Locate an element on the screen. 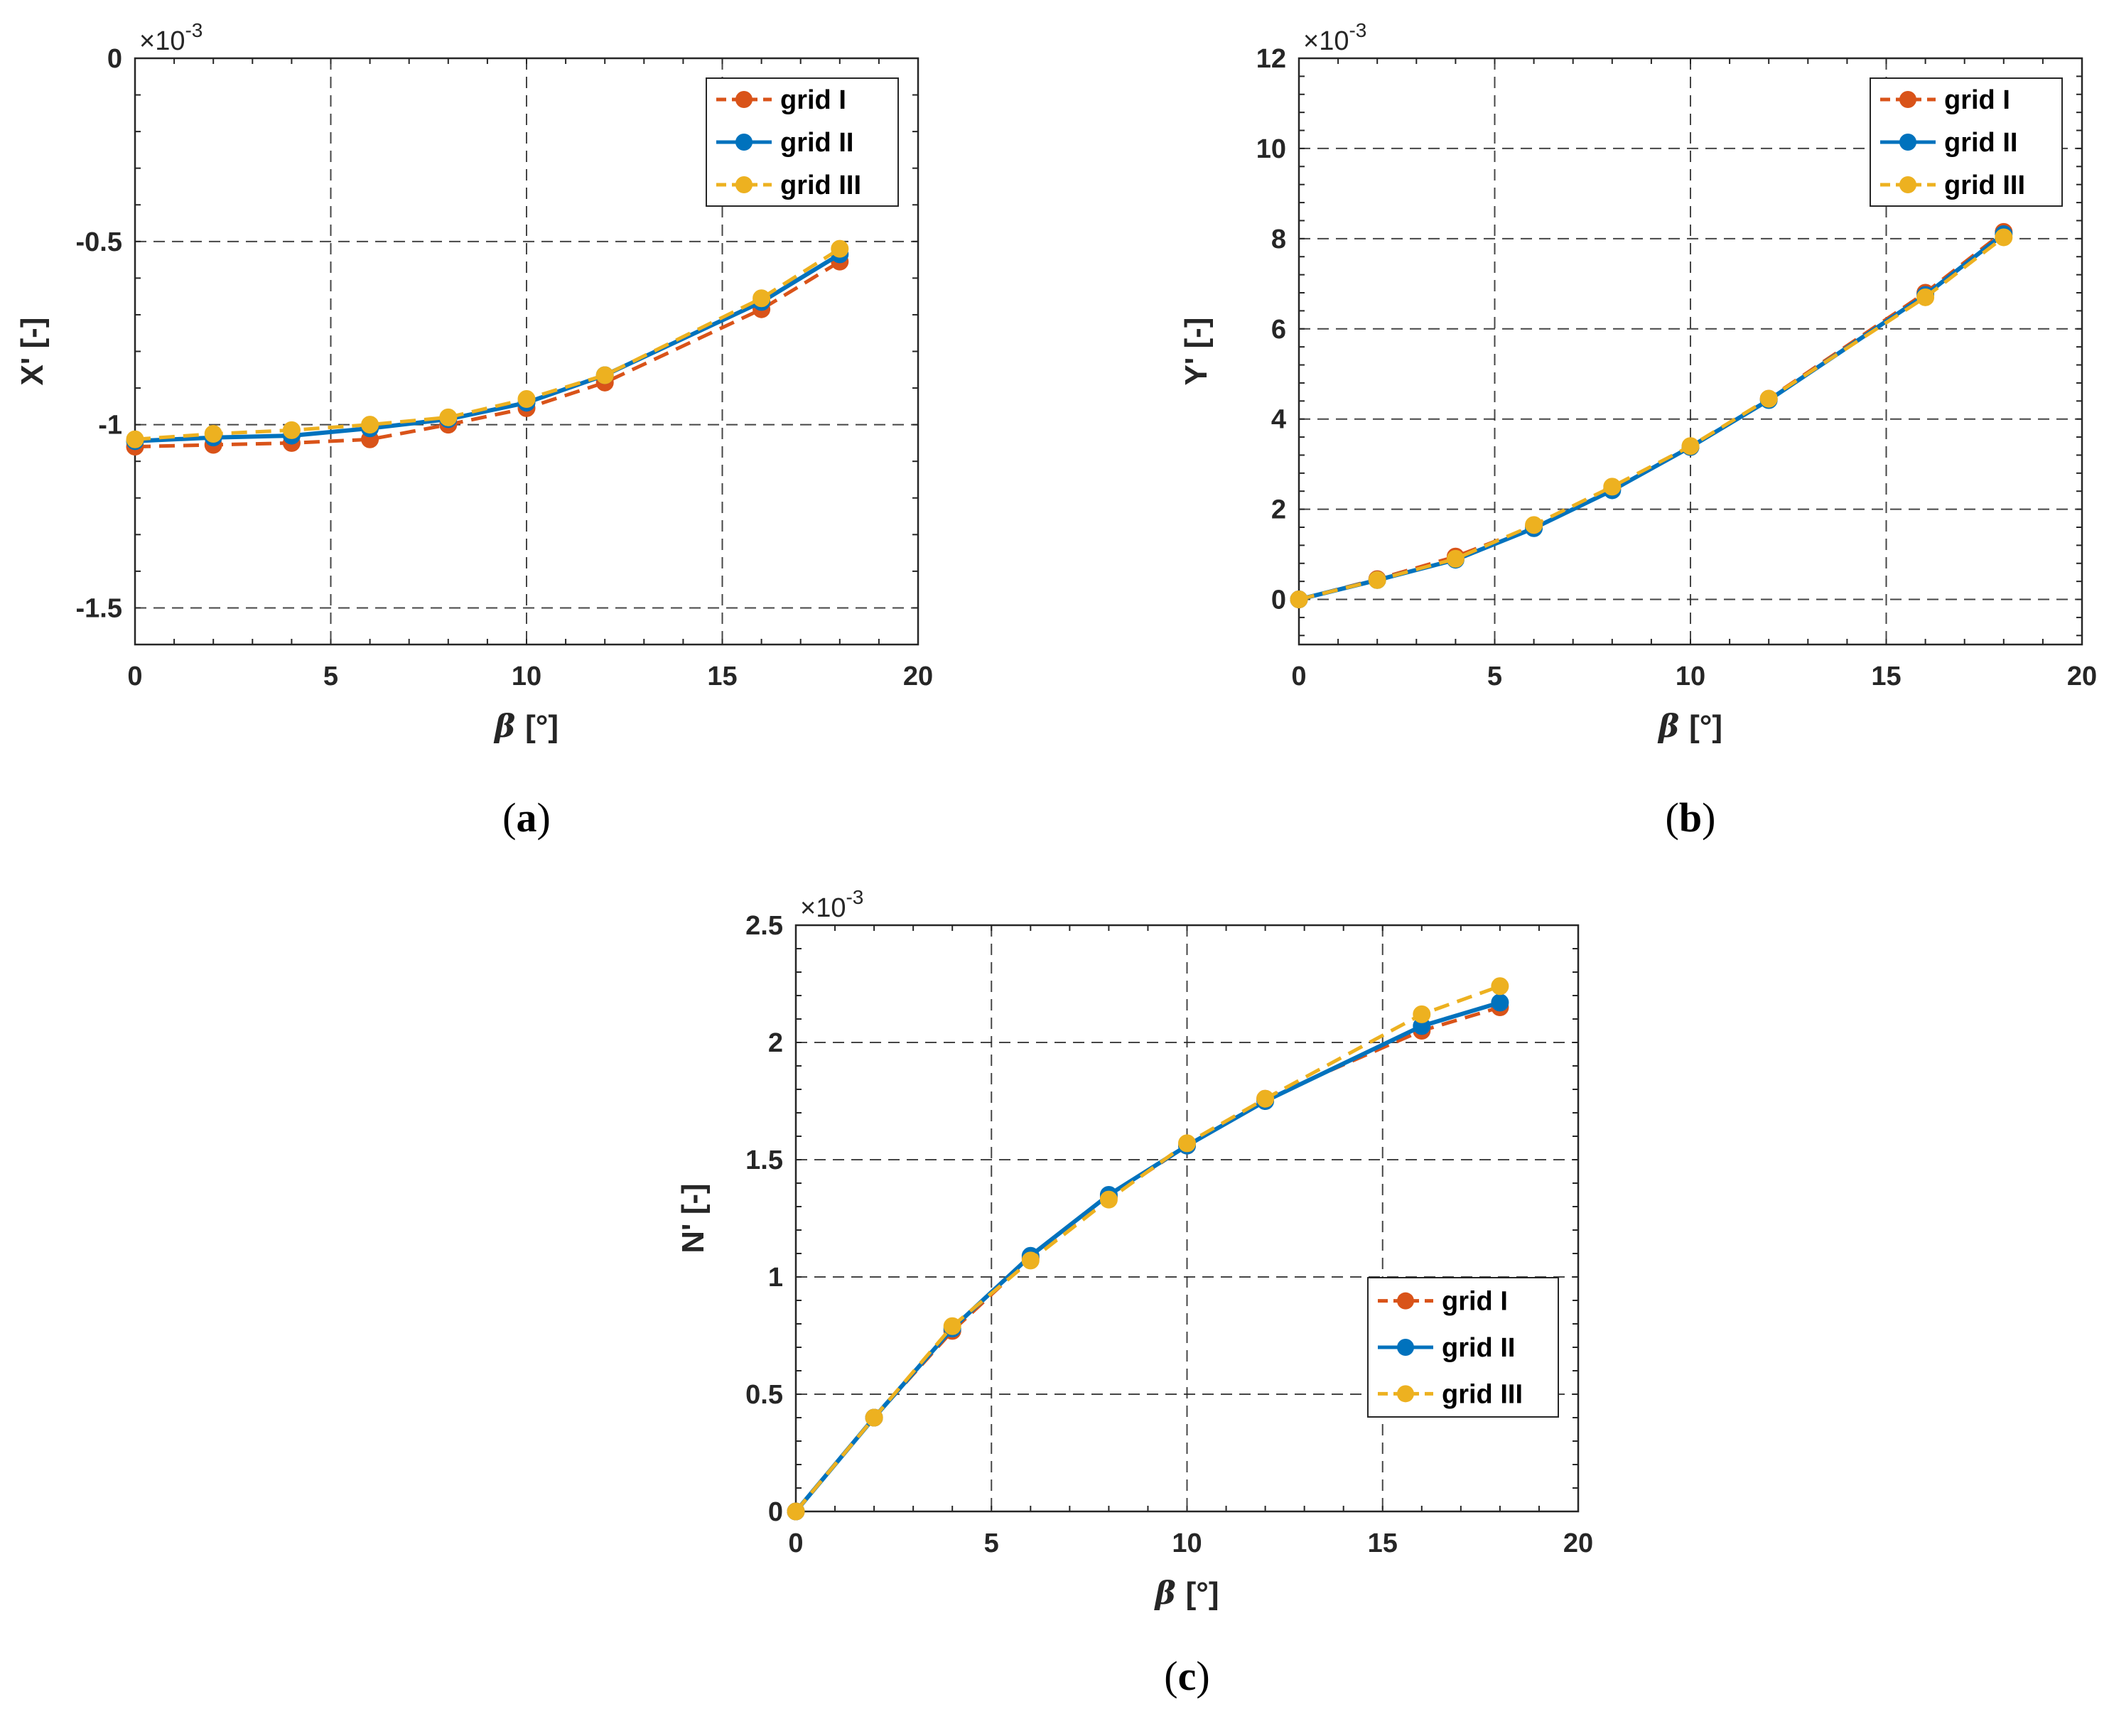  y-tick-label: -1.5 is located at coordinates (99, 608).